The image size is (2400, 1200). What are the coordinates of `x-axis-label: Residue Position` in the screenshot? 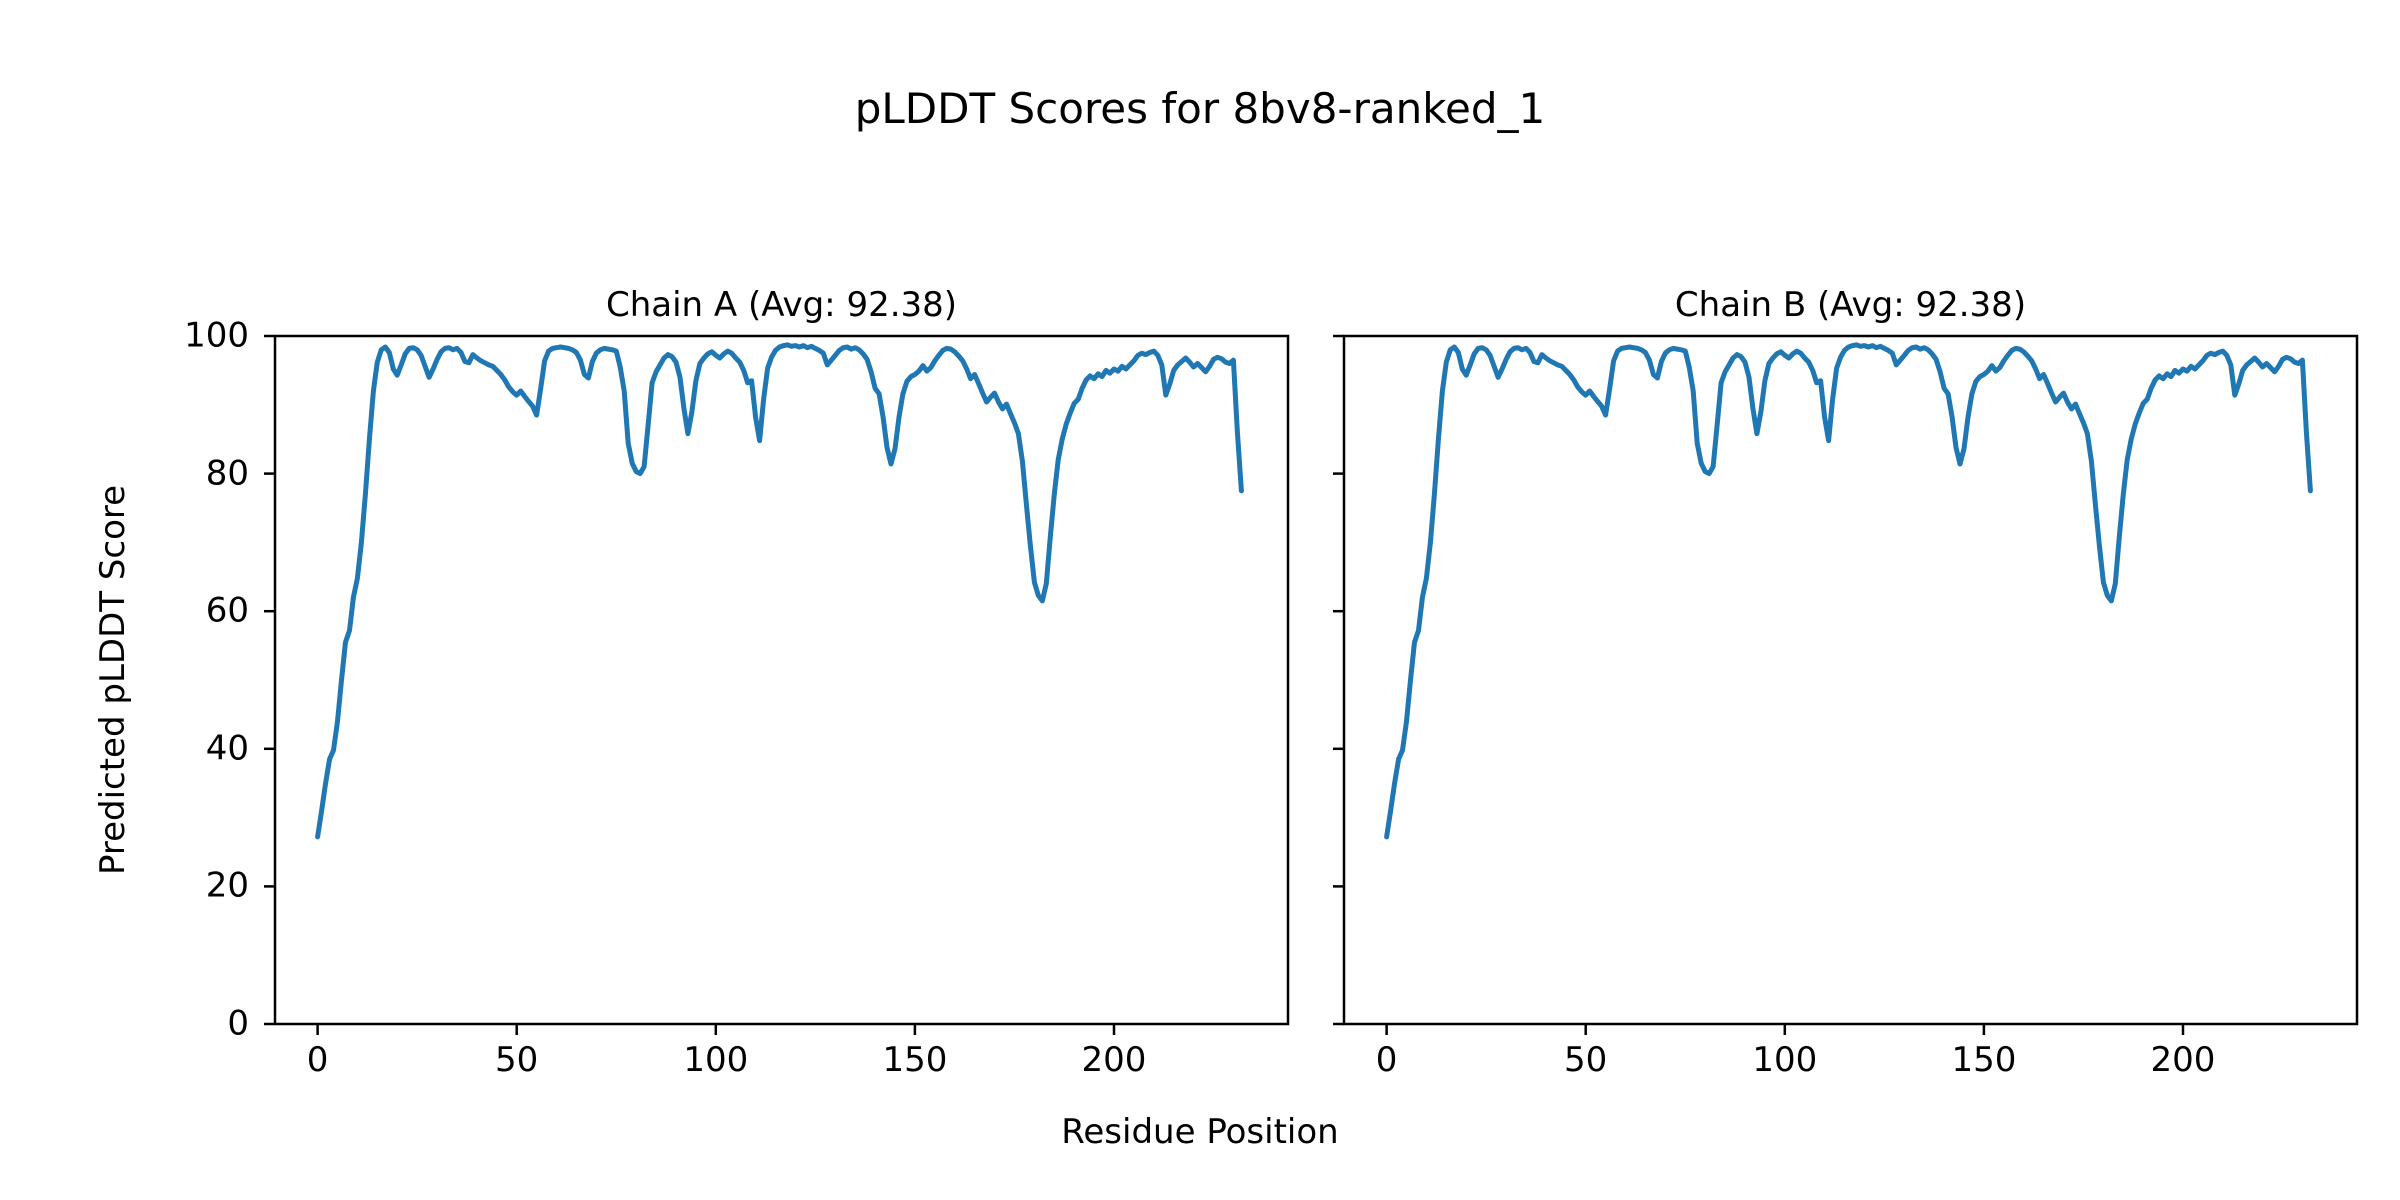 It's located at (1200, 1132).